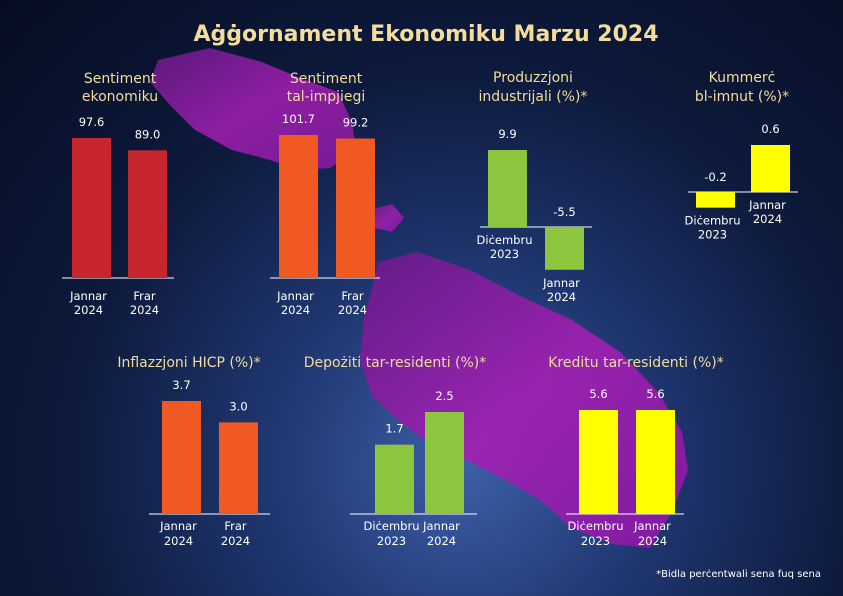 The height and width of the screenshot is (596, 843). What do you see at coordinates (394, 429) in the screenshot?
I see `data-label: 1.7` at bounding box center [394, 429].